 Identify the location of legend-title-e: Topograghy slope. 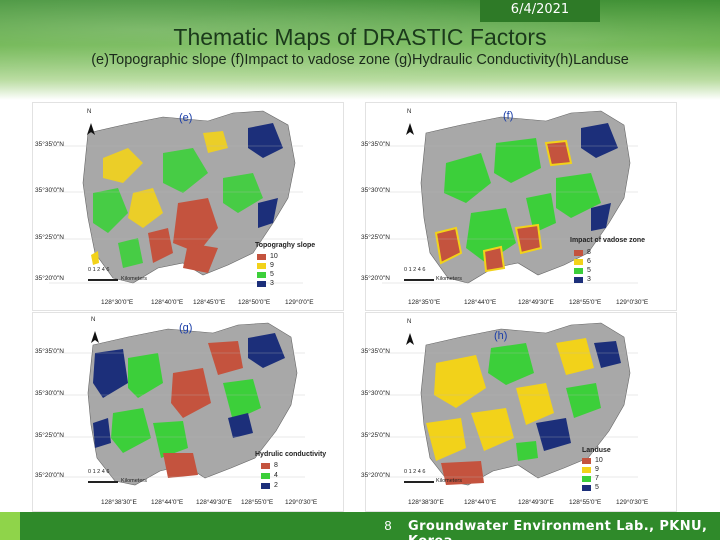
(285, 245).